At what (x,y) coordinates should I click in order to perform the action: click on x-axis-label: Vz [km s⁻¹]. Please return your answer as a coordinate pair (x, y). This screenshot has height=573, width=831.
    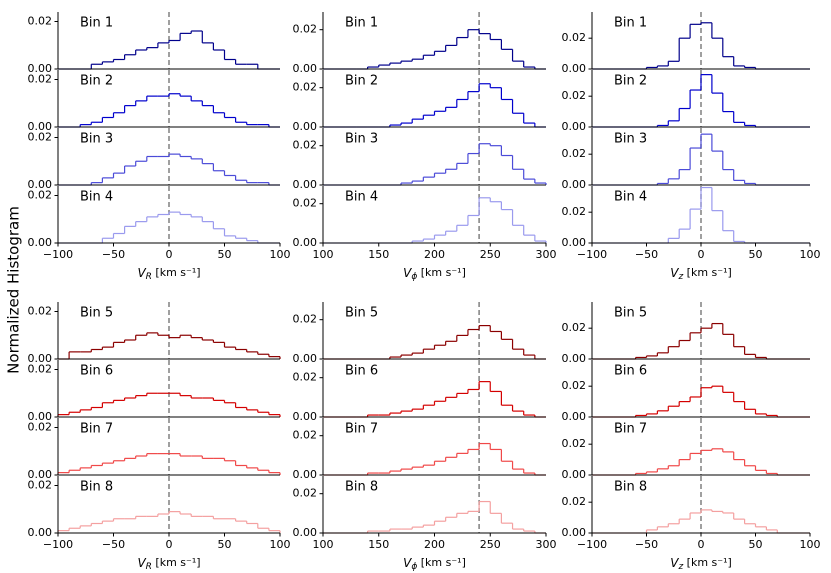
    Looking at the image, I should click on (701, 274).